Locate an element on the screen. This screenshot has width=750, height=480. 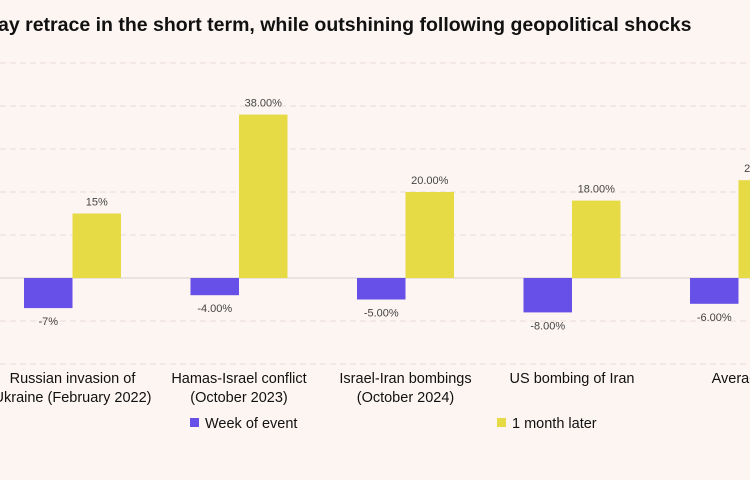
category-label: Israel-Iran bombings is located at coordinates (405, 379).